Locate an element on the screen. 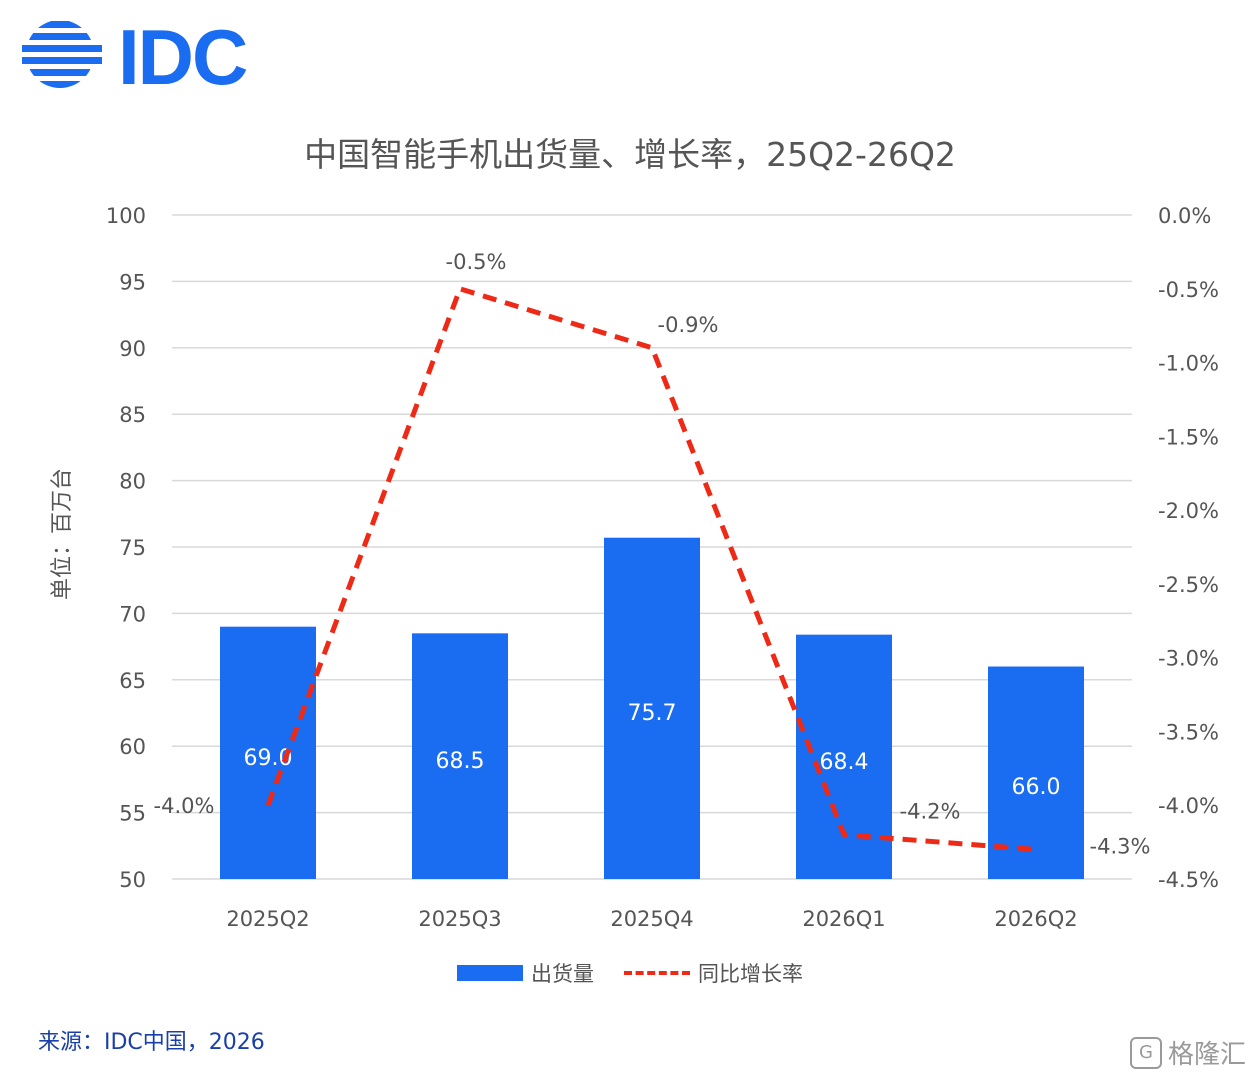  y-left-tick-label: 50 is located at coordinates (132, 880).